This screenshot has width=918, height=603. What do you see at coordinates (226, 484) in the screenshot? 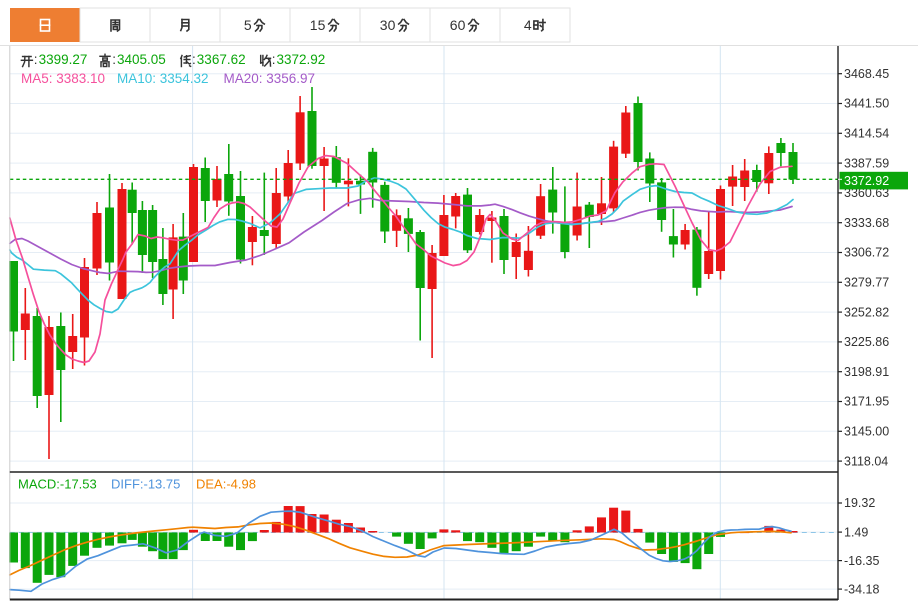
I see `svg-text: DEA:-4.98` at bounding box center [226, 484].